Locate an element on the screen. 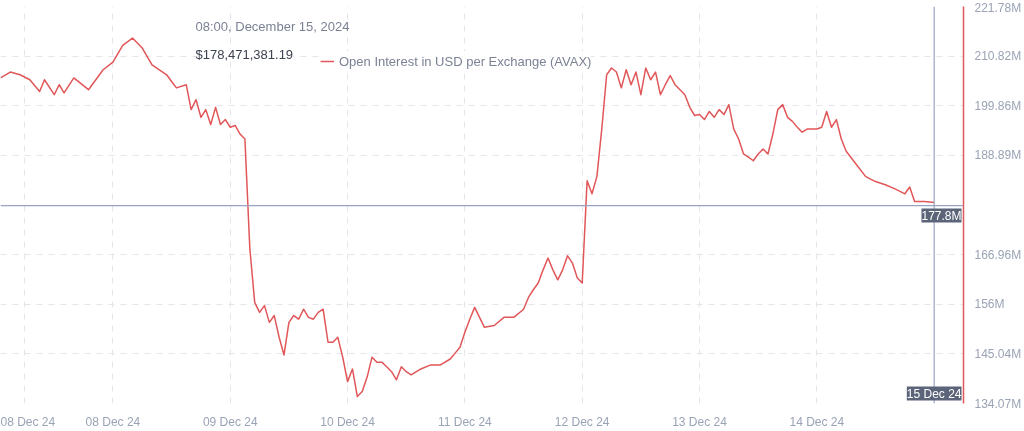 The image size is (1024, 431). x-tick-label: 14 Dec 24 is located at coordinates (817, 421).